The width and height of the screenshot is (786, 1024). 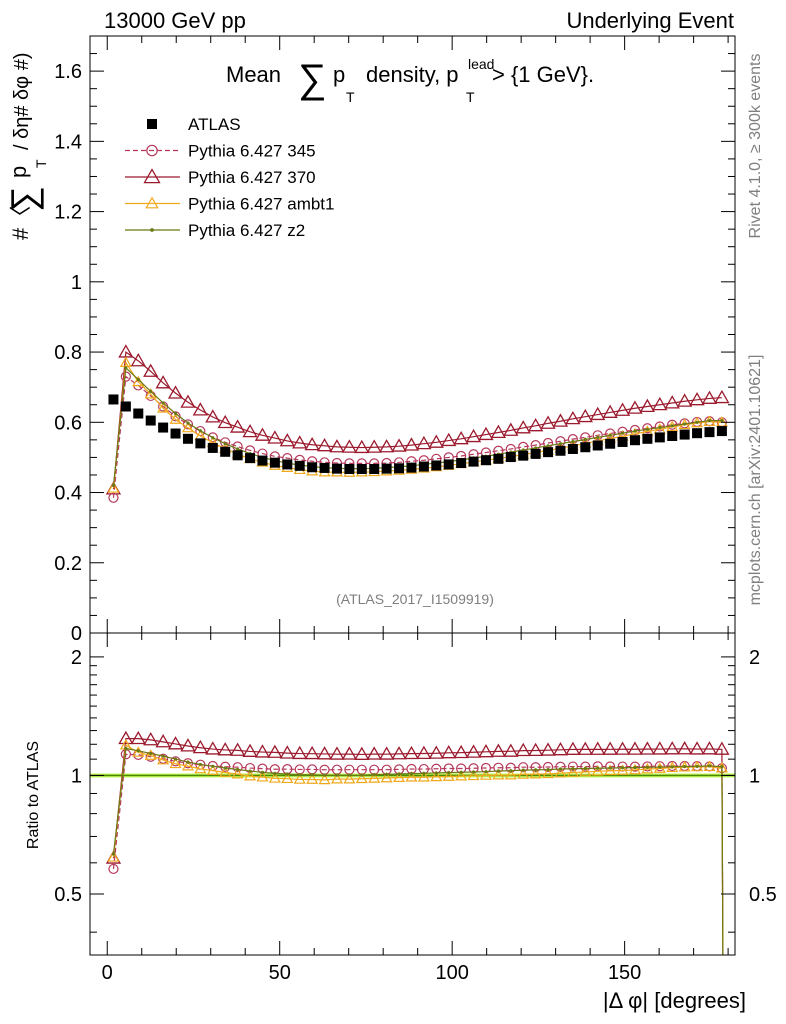 I want to click on y-tick-label: 0.6, so click(x=68, y=423).